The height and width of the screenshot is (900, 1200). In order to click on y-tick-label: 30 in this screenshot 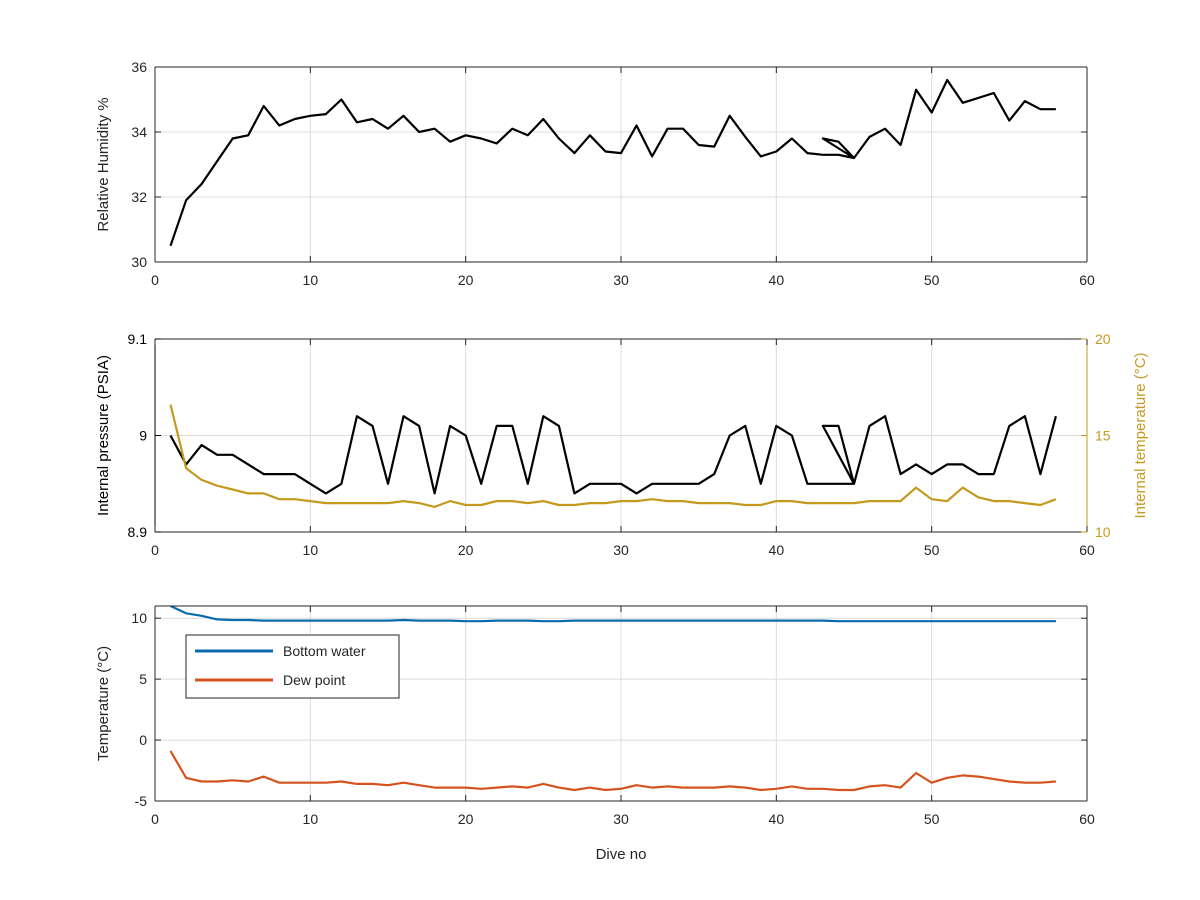, I will do `click(139, 262)`.